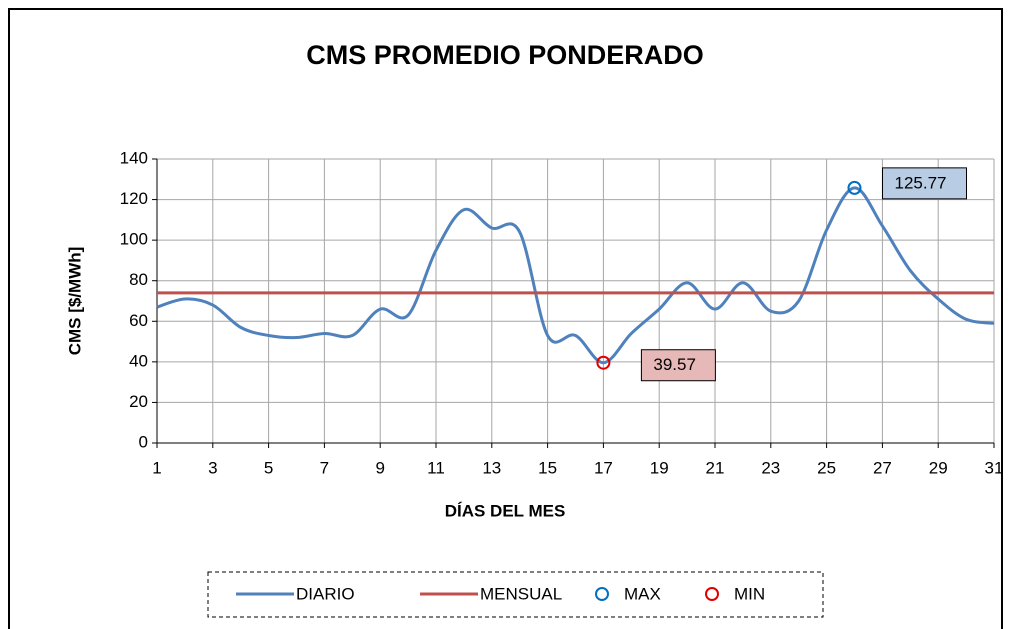  What do you see at coordinates (138, 401) in the screenshot?
I see `y-tick-label: 20` at bounding box center [138, 401].